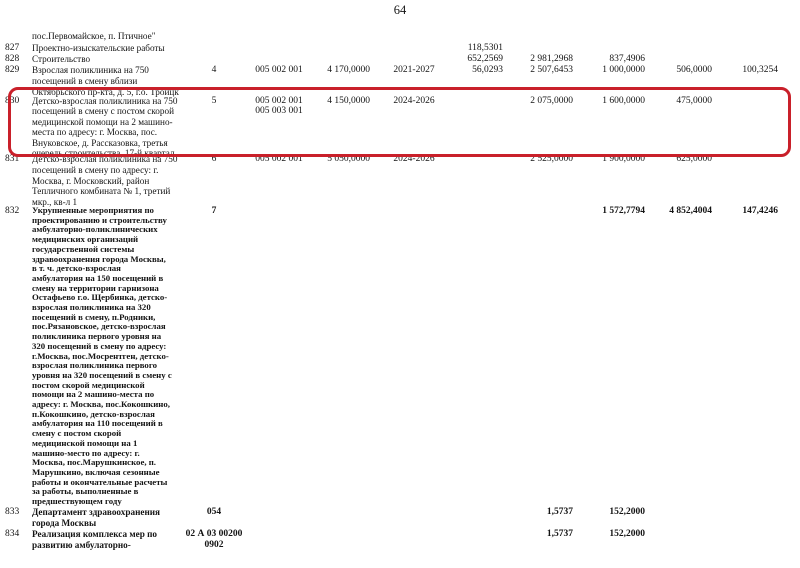  What do you see at coordinates (690, 211) in the screenshot?
I see `value-col10: 4 852,4004` at bounding box center [690, 211].